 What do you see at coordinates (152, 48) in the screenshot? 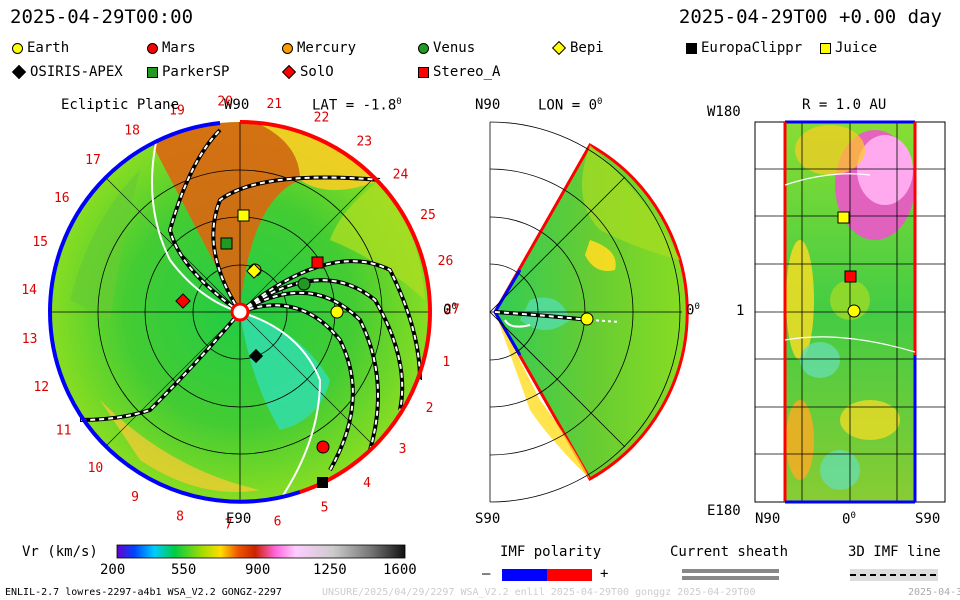
I see `legend-marker-mars` at bounding box center [152, 48].